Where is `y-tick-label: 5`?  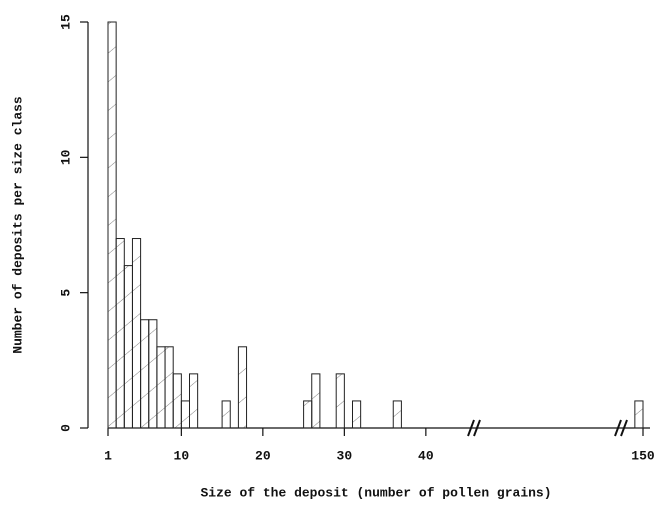 y-tick-label: 5 is located at coordinates (65, 293).